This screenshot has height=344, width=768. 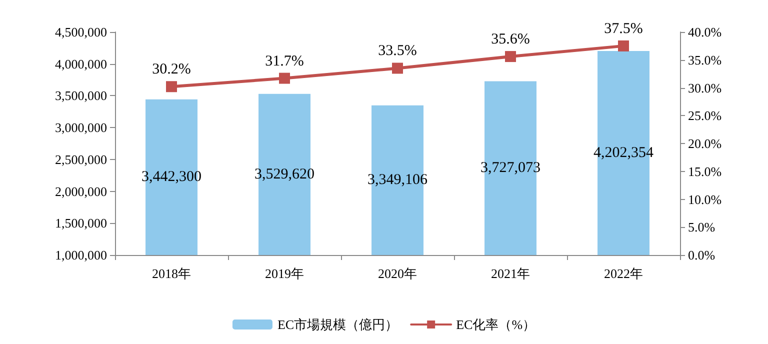 I want to click on data-label: 3,349,106, so click(x=398, y=180).